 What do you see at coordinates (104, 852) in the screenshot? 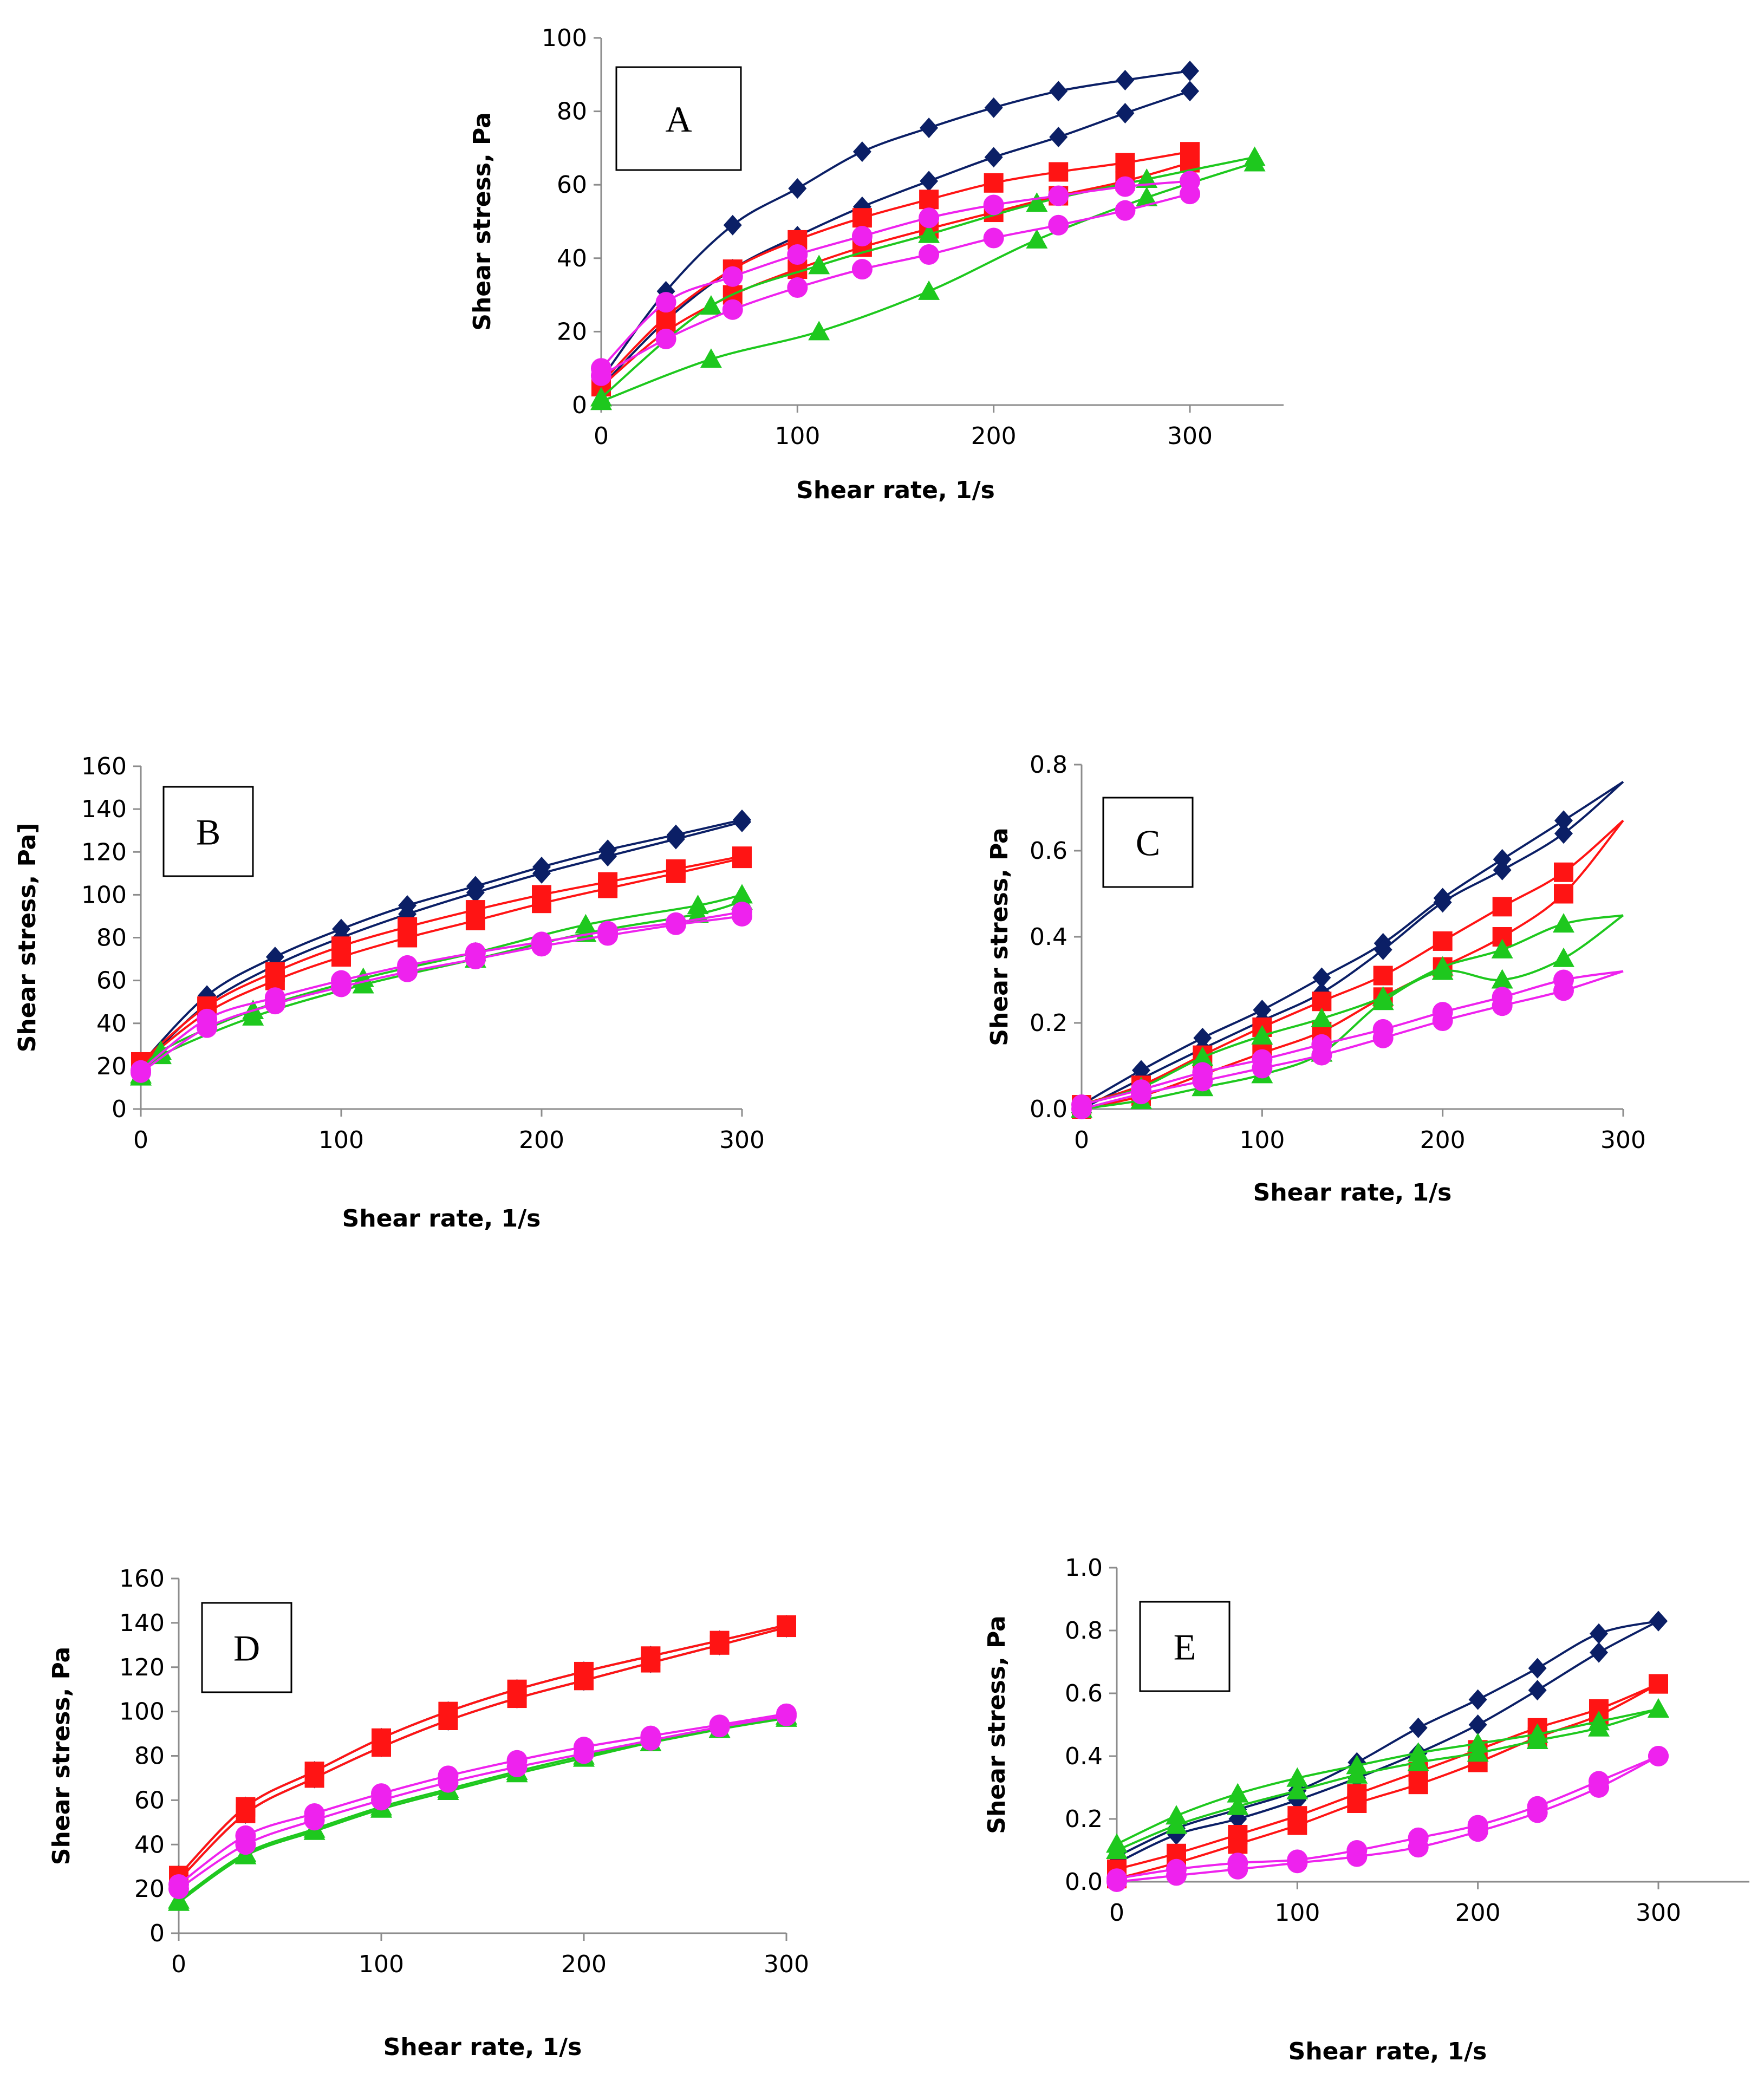
I see `y-tick-label: 120` at bounding box center [104, 852].